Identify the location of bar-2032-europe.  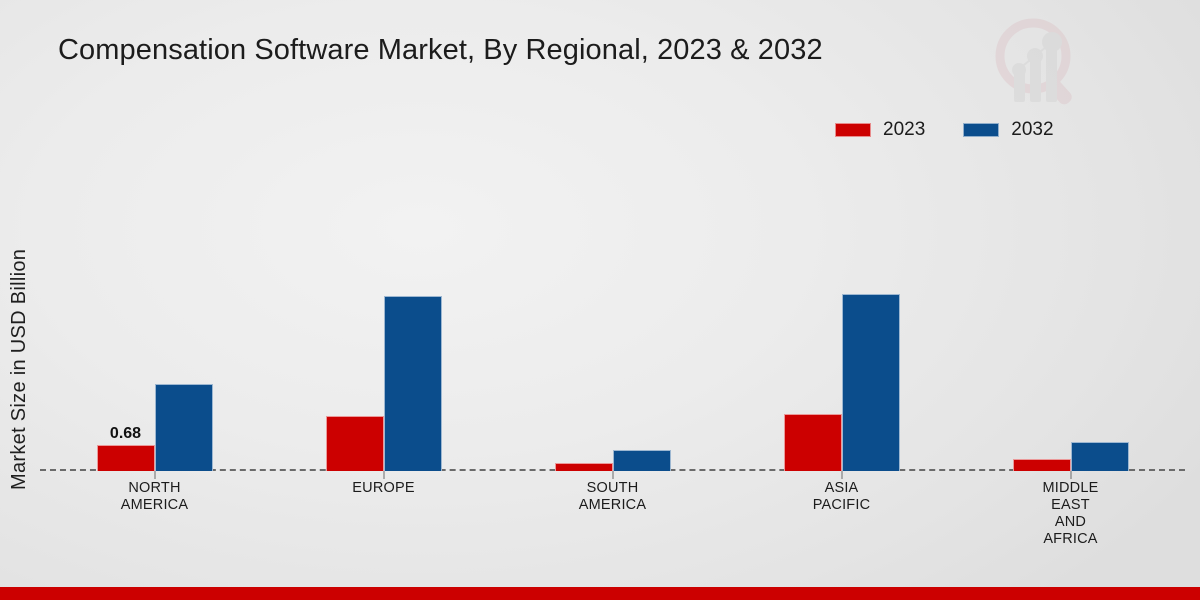
(412, 383).